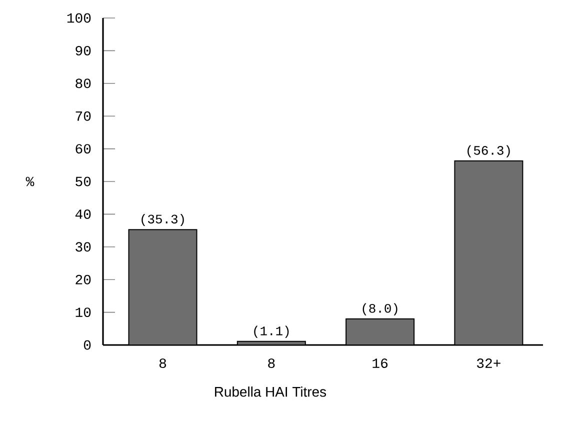  What do you see at coordinates (87, 345) in the screenshot?
I see `y-tick-label: 0` at bounding box center [87, 345].